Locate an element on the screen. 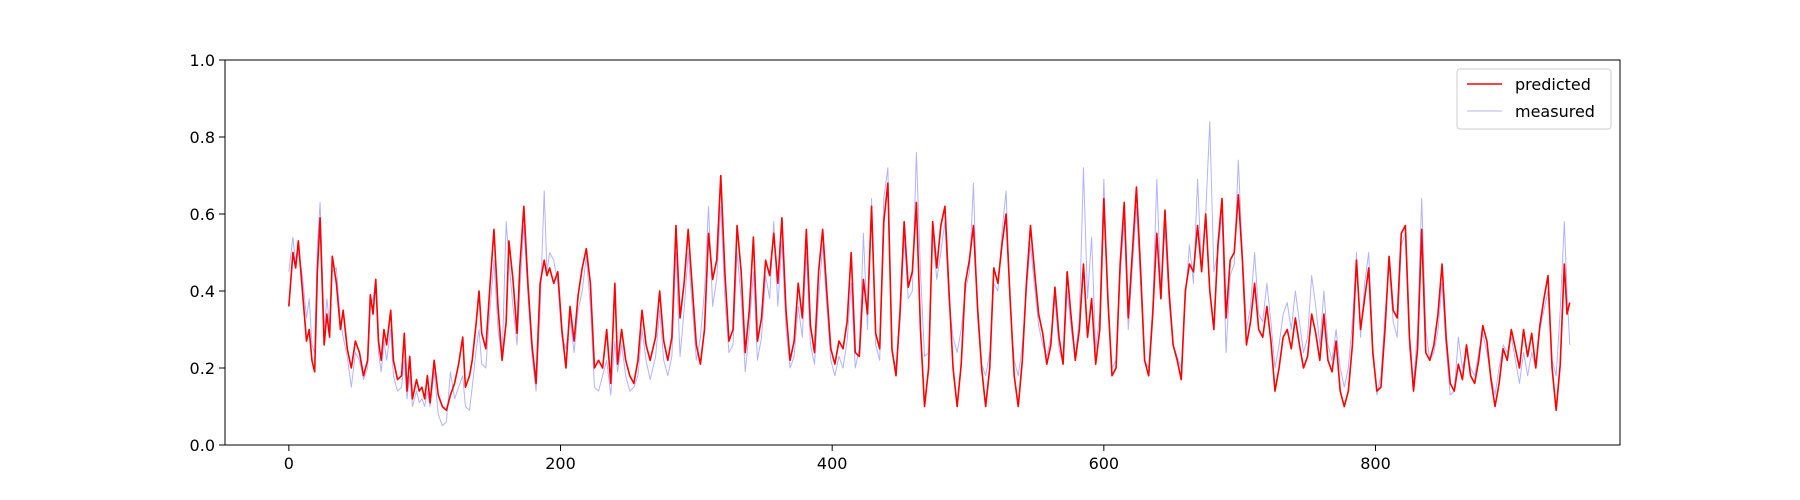 This screenshot has width=1800, height=500. y-tick-label: 0.2 is located at coordinates (202, 368).